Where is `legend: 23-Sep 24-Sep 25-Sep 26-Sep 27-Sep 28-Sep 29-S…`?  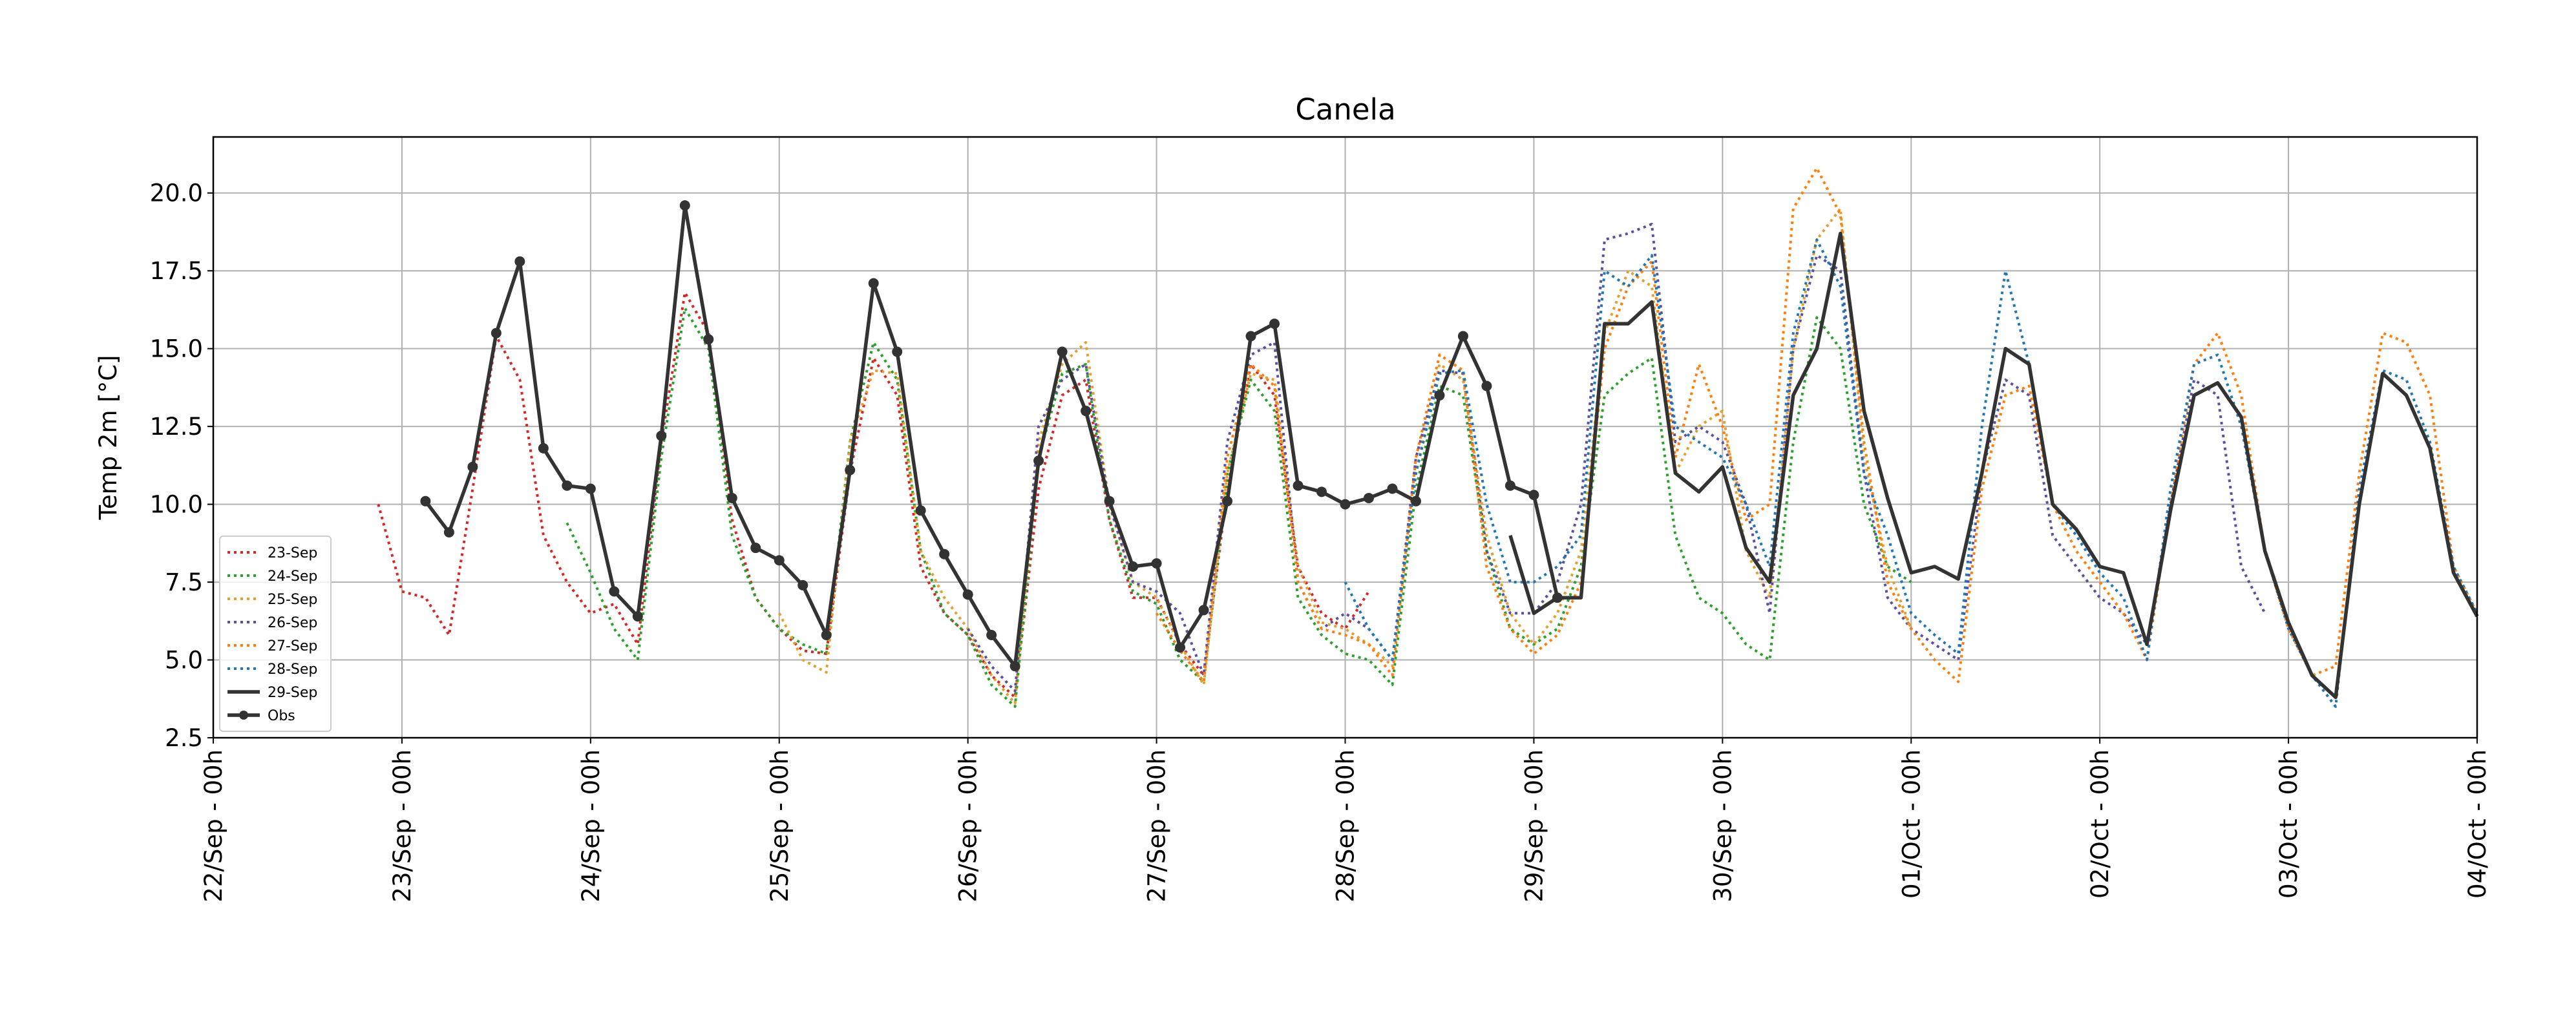
legend: 23-Sep 24-Sep 25-Sep 26-Sep 27-Sep 28-Sep 29-S… is located at coordinates (275, 634).